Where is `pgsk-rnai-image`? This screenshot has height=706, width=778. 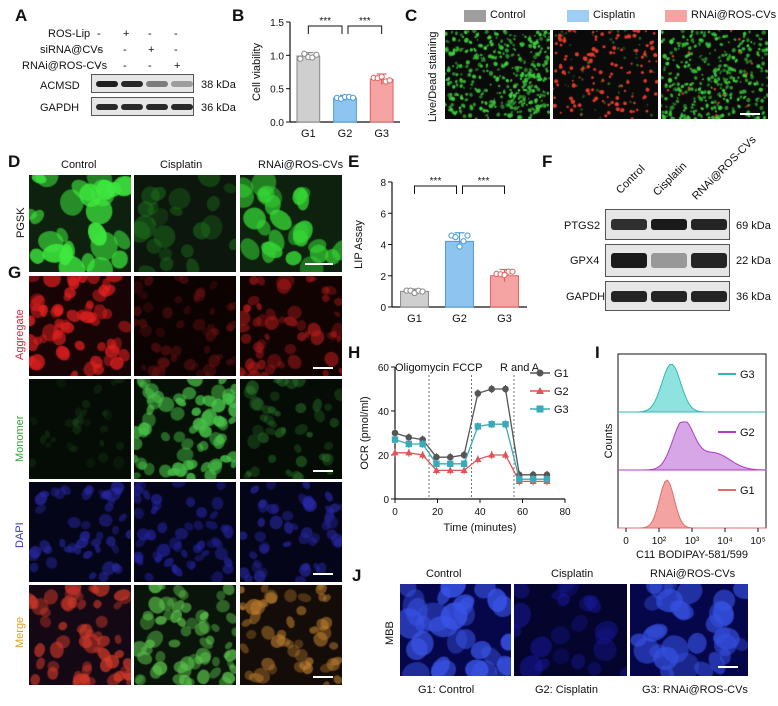
pgsk-rnai-image is located at coordinates (291, 223).